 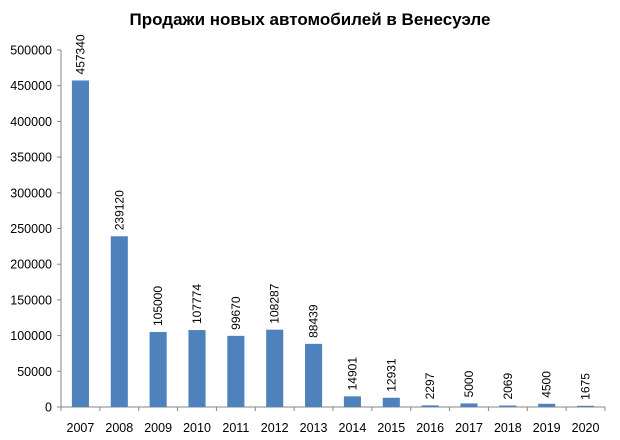 What do you see at coordinates (31, 336) in the screenshot?
I see `y-tick-label: 100000` at bounding box center [31, 336].